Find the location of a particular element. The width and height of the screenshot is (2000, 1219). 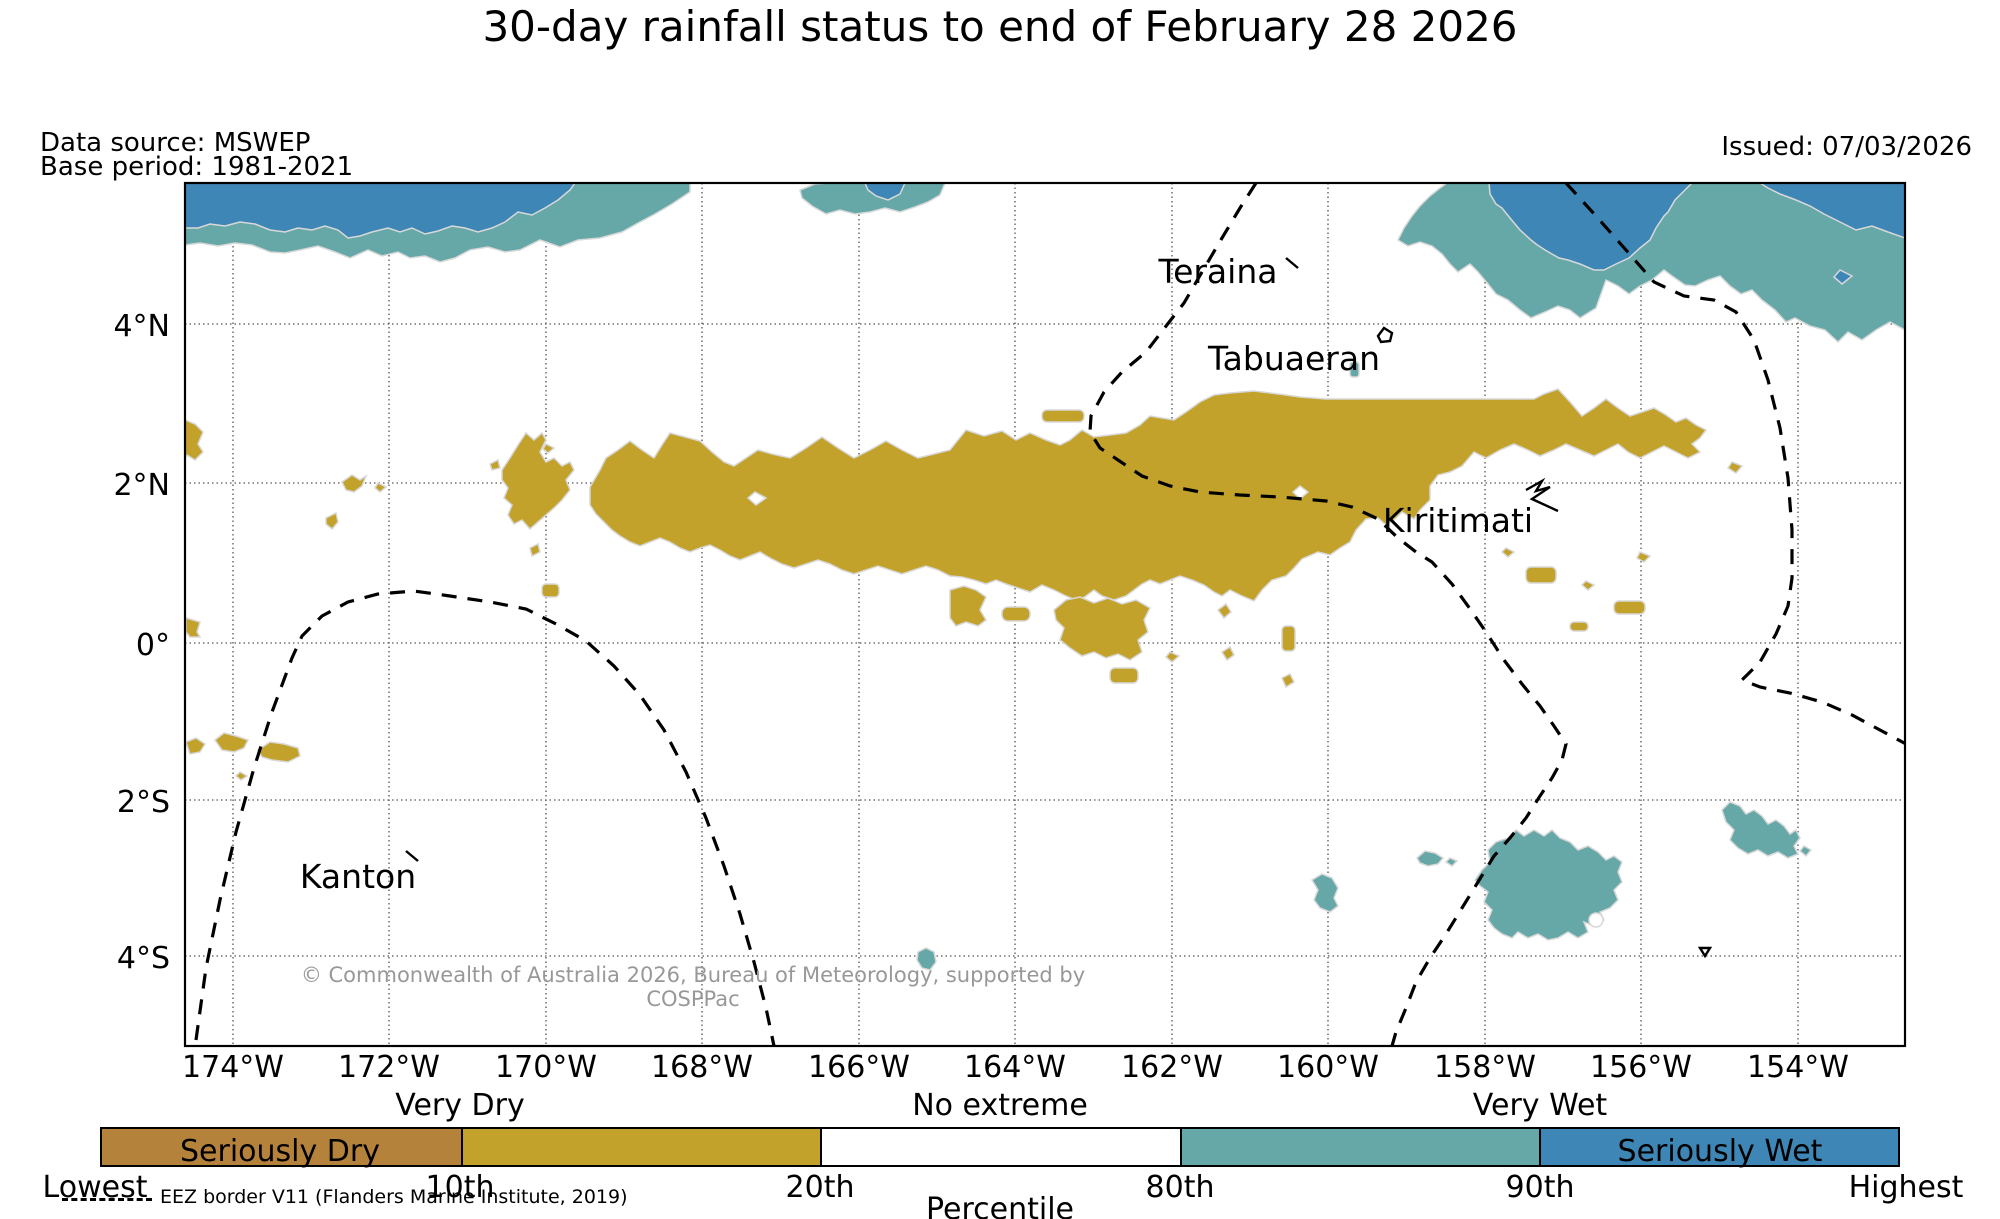

issued-date-label: Issued: 07/03/2026 is located at coordinates (1846, 147).